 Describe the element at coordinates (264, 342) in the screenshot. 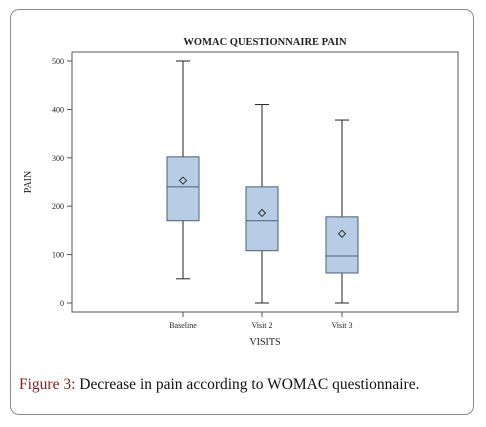

I see `x-axis-label: VISITS` at that location.